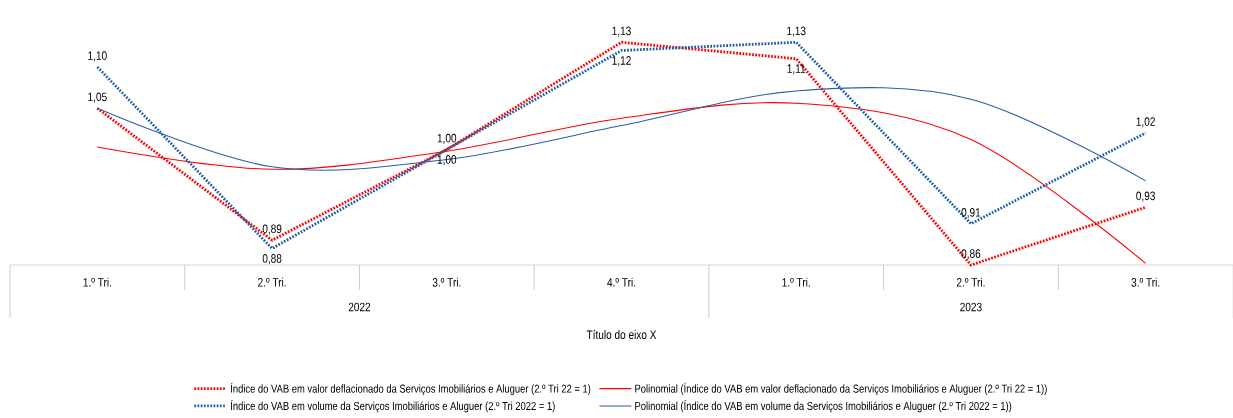 The height and width of the screenshot is (418, 1233). I want to click on data-label: 1,11, so click(796, 69).